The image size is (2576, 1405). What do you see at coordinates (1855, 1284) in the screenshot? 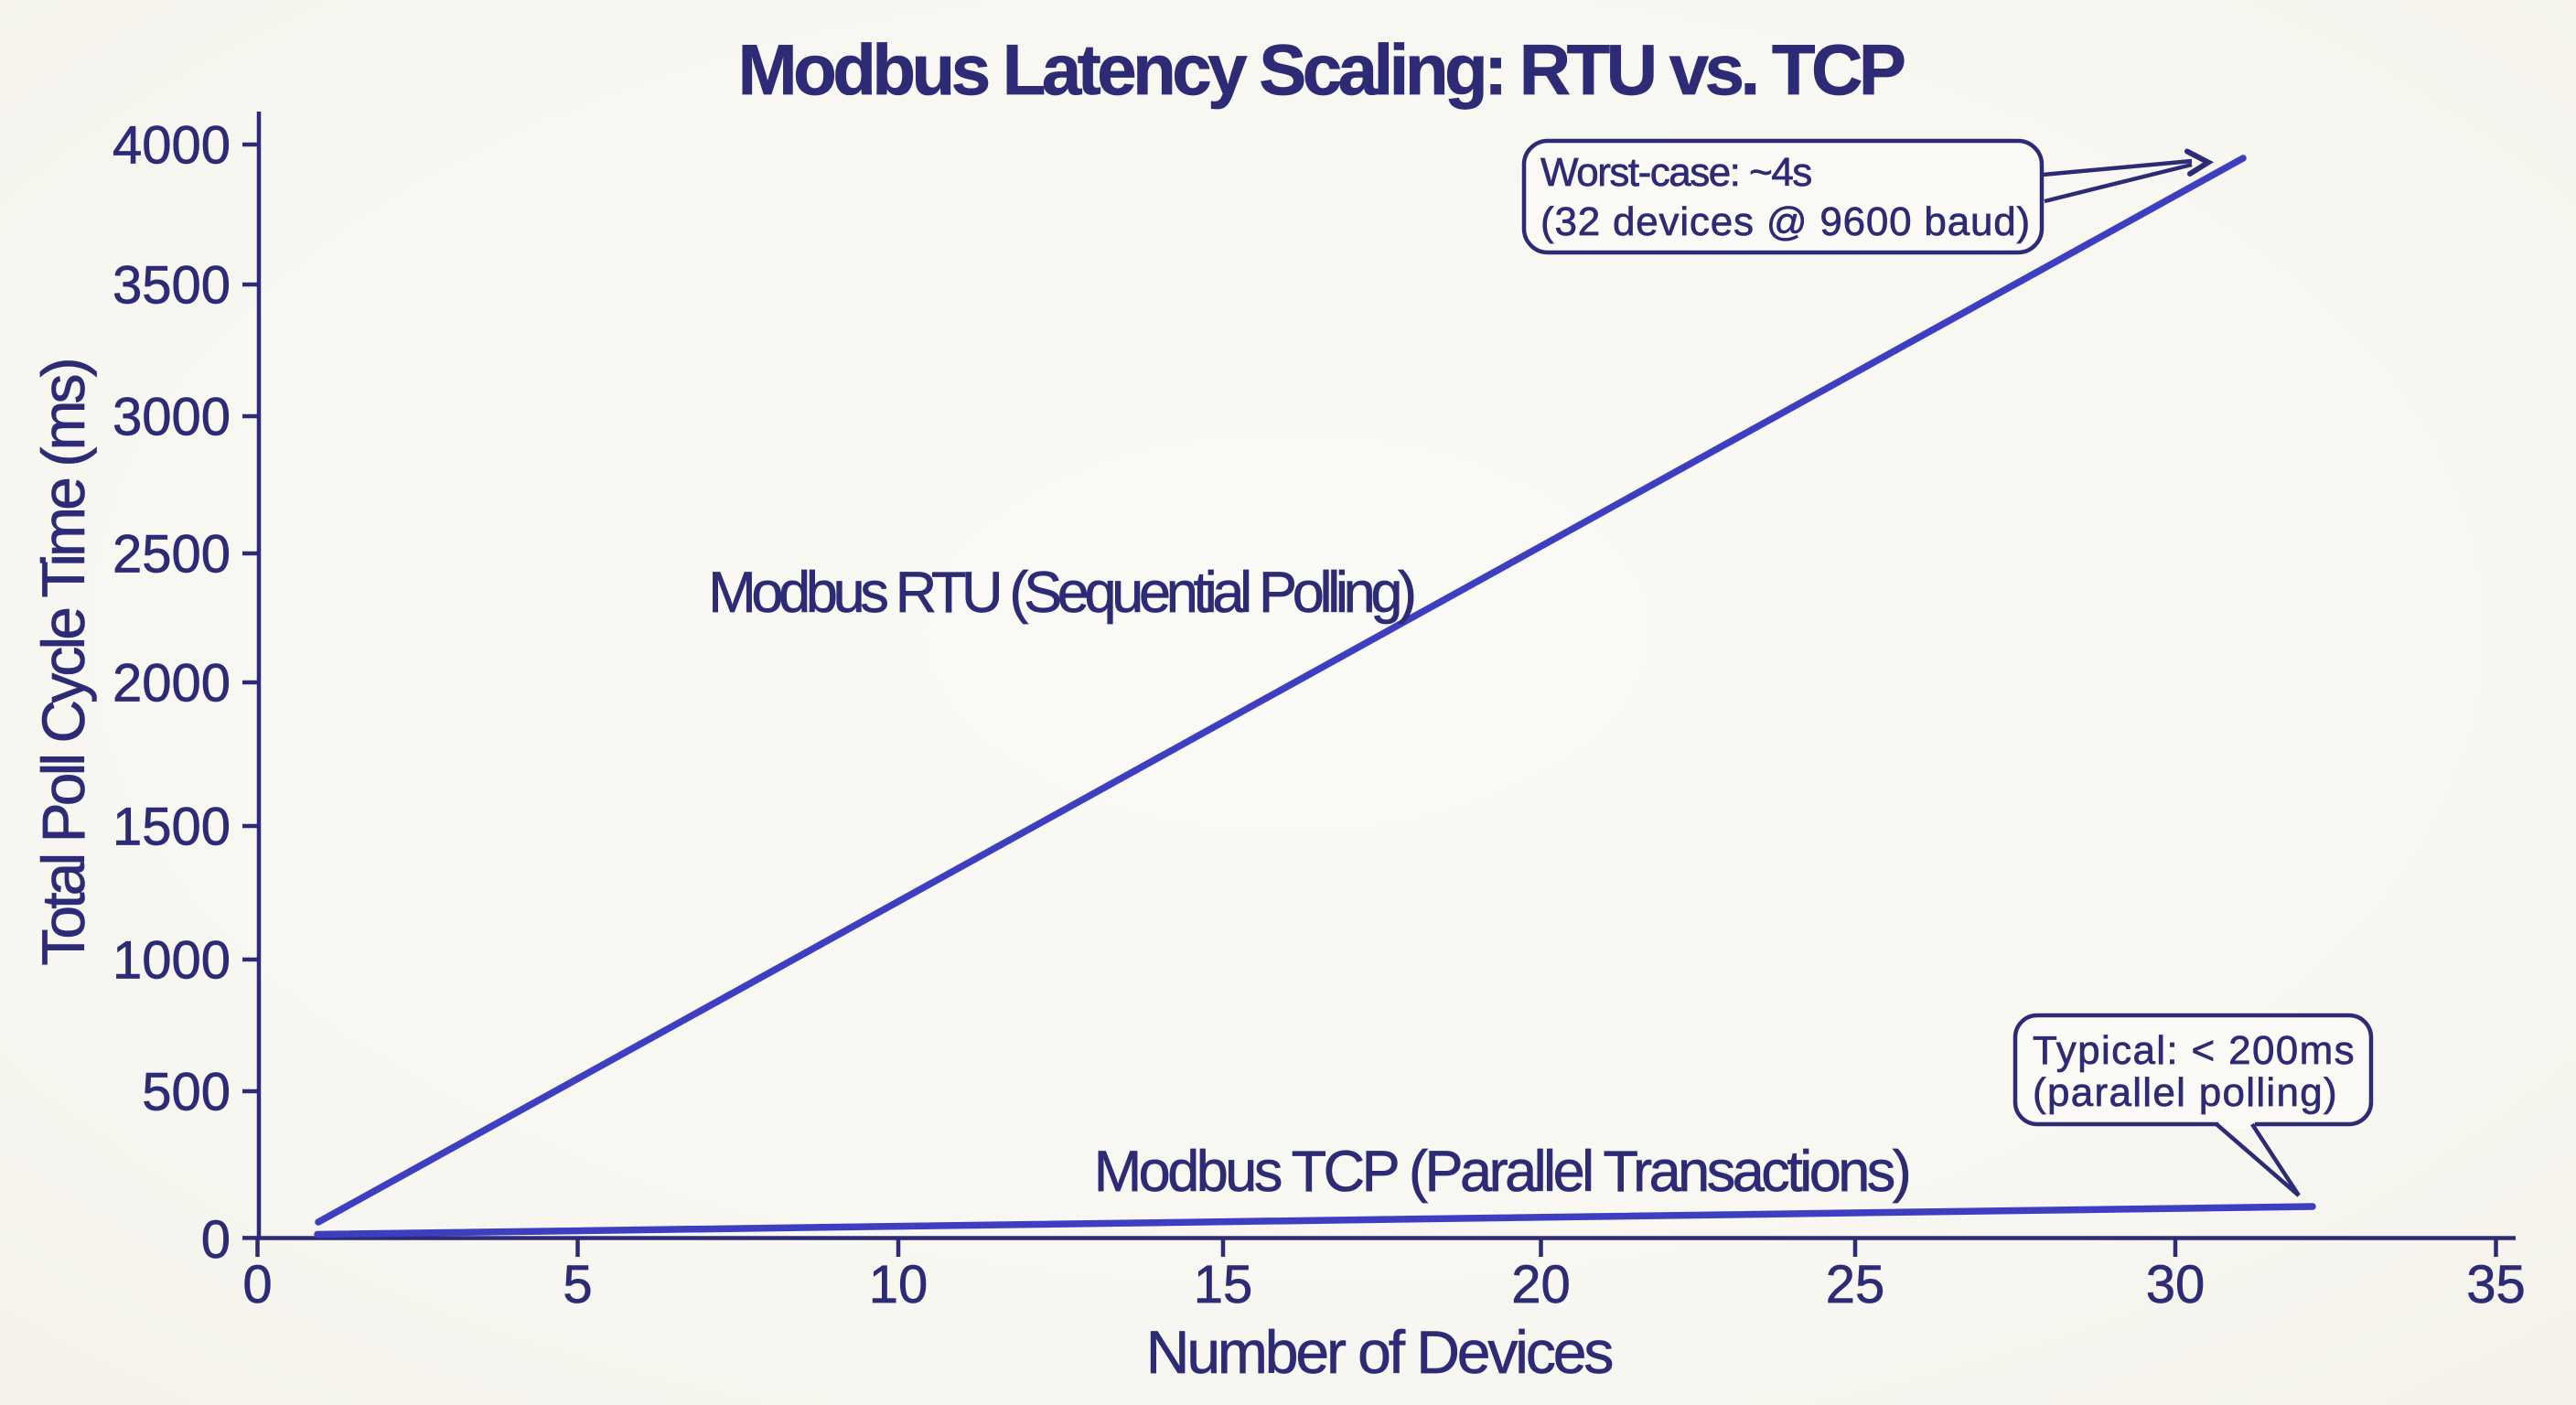
I see `svg-text: 25` at bounding box center [1855, 1284].